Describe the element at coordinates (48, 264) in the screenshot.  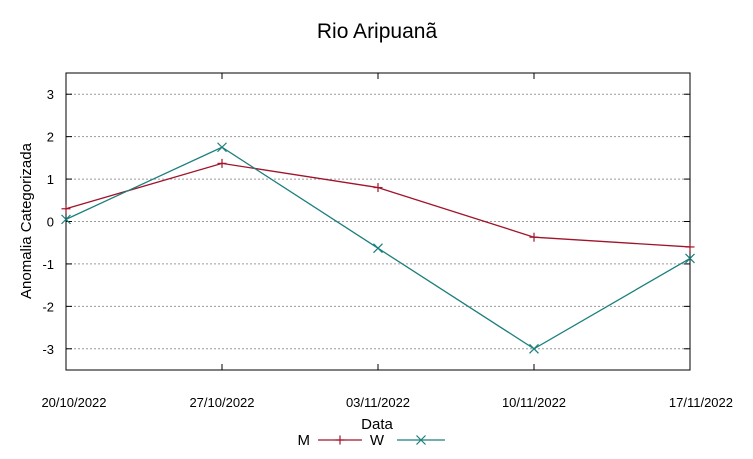
I see `y-tick-label: -1` at that location.